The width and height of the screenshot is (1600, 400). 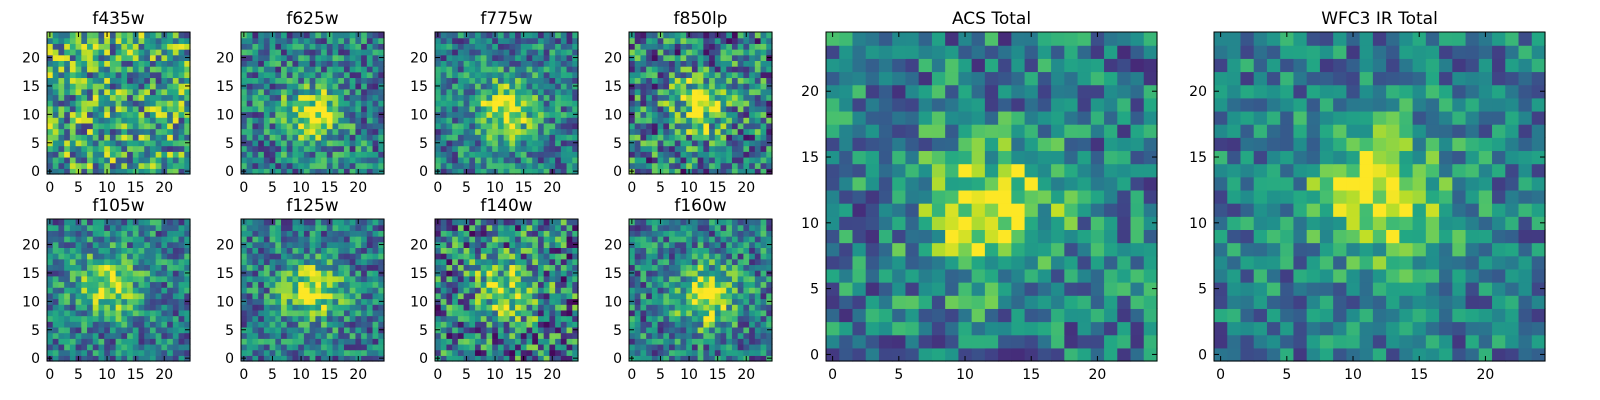 What do you see at coordinates (272, 375) in the screenshot?
I see `x-tick-label: 5` at bounding box center [272, 375].